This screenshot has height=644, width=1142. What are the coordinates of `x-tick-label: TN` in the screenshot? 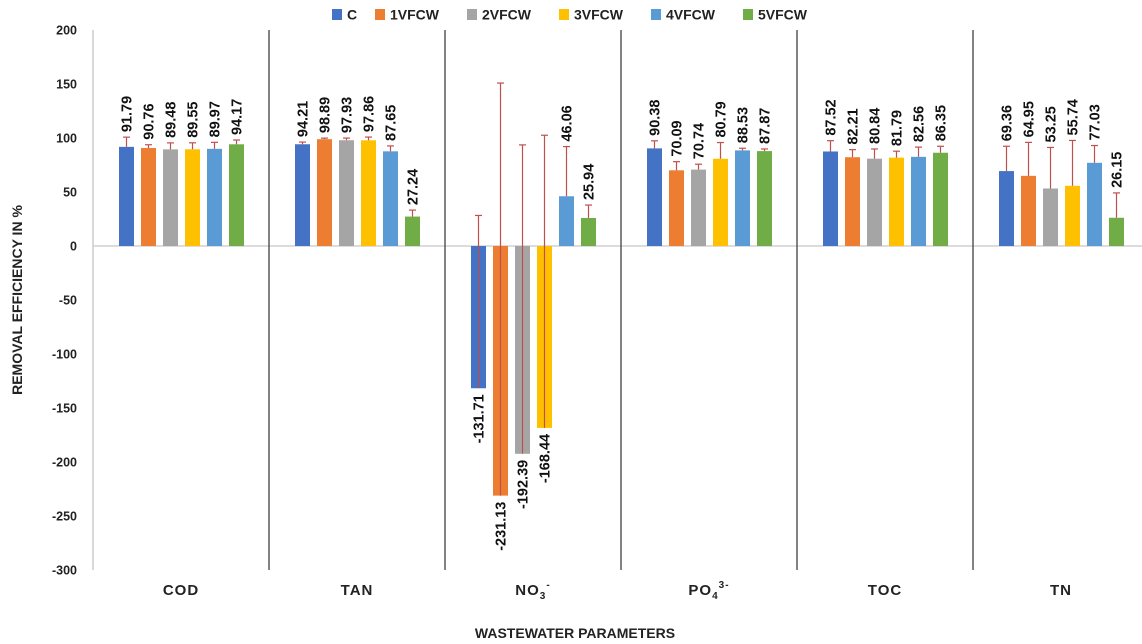 It's located at (1061, 590).